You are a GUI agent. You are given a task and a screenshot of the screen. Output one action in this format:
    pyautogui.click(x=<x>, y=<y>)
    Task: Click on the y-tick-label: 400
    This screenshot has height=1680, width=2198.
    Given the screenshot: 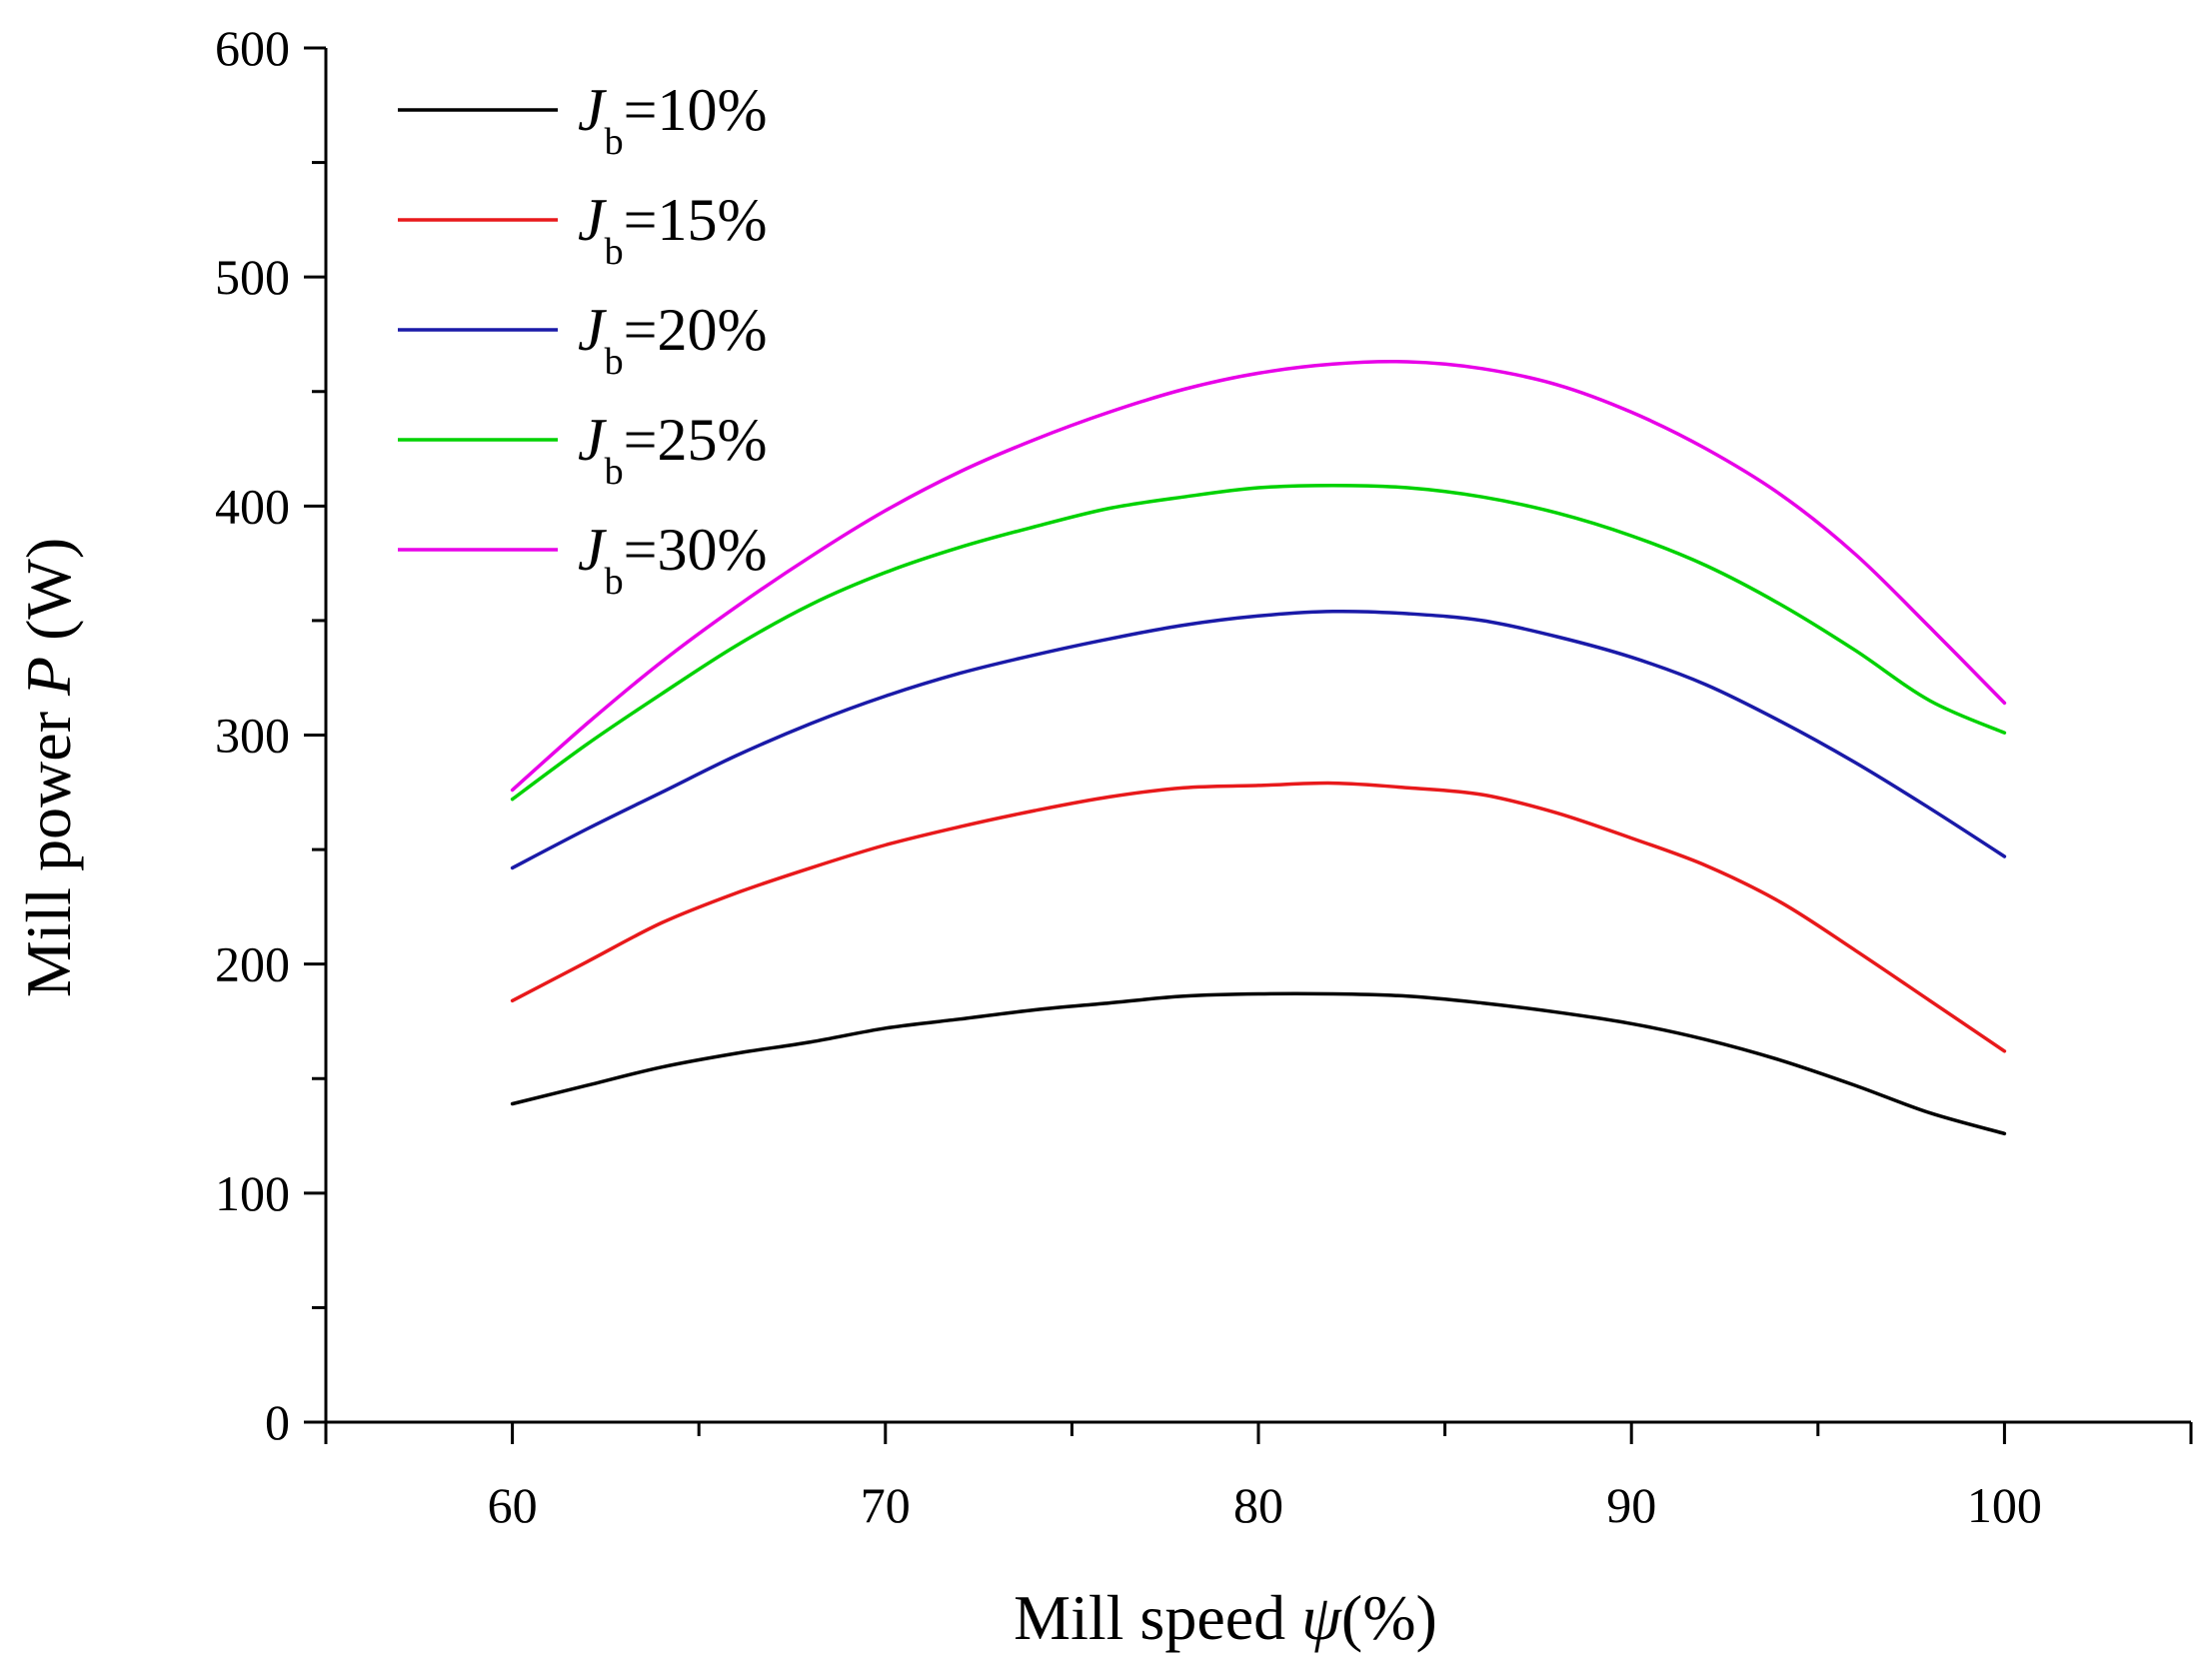 What is the action you would take?
    pyautogui.click(x=252, y=506)
    